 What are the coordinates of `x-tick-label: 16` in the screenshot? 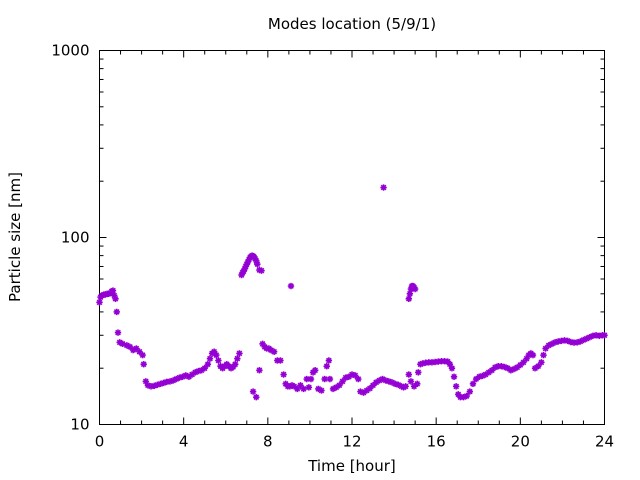 It's located at (436, 442).